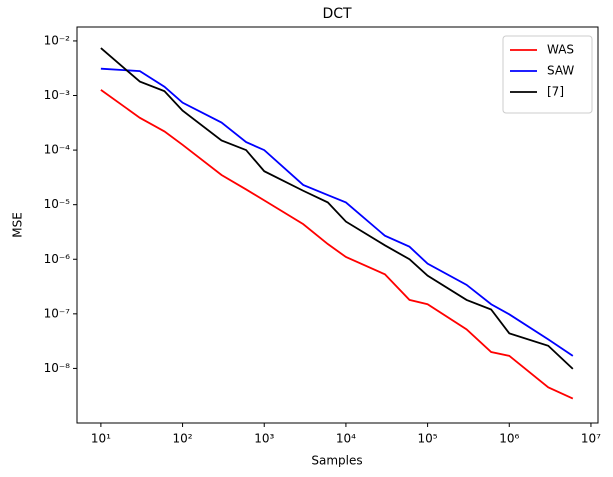 The height and width of the screenshot is (477, 613). I want to click on y-tick-label: 10⁻⁸, so click(57, 368).